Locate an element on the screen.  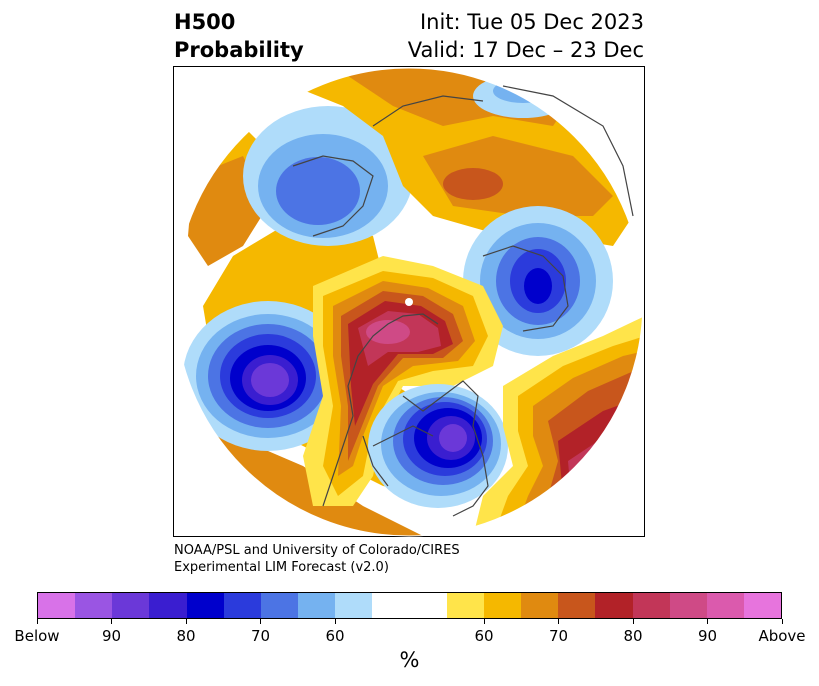
colorbar-tick-label: Above is located at coordinates (782, 636).